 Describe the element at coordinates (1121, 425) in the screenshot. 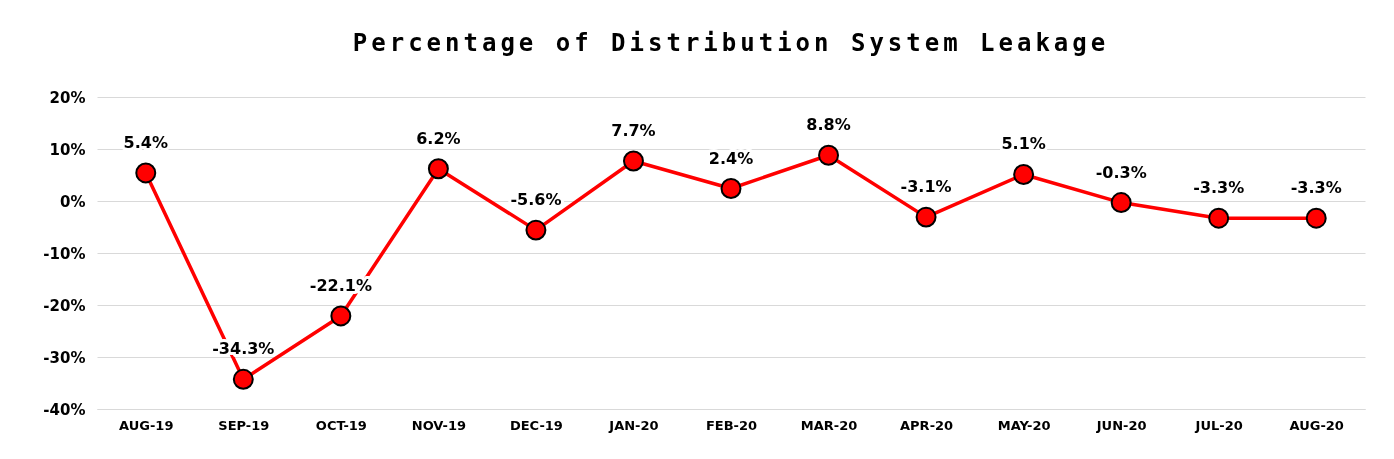

I see `x-tick-label: JUN-20` at that location.